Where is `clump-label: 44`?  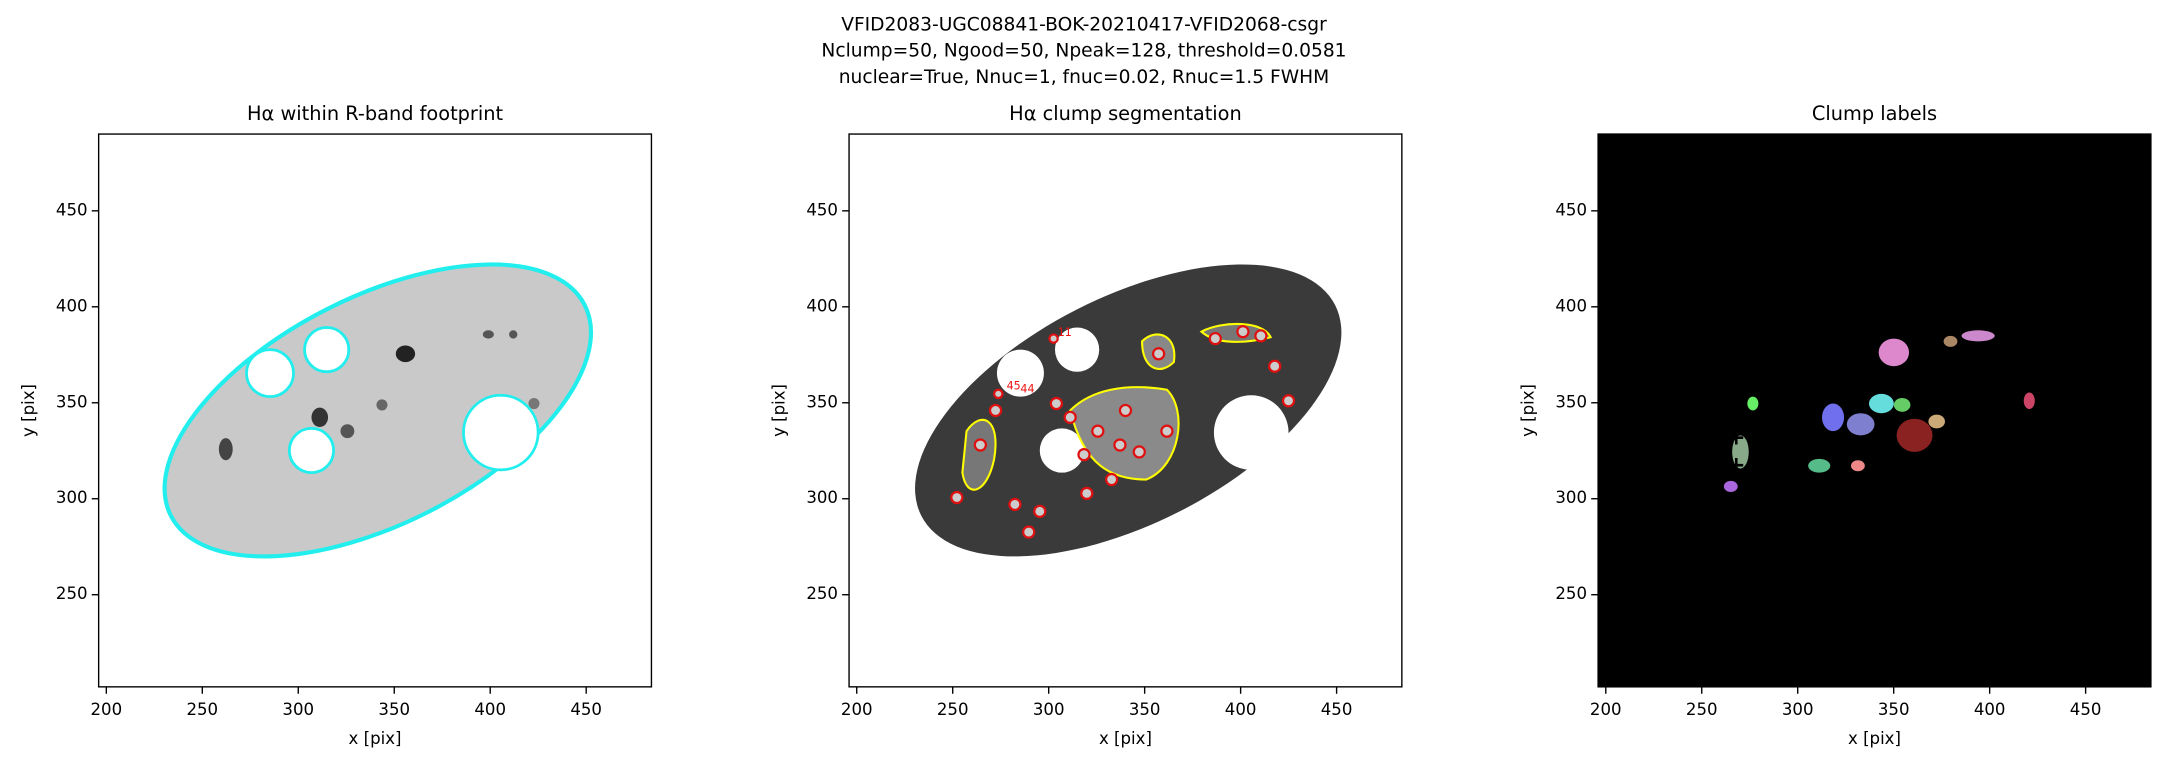
clump-label: 44 is located at coordinates (1027, 388).